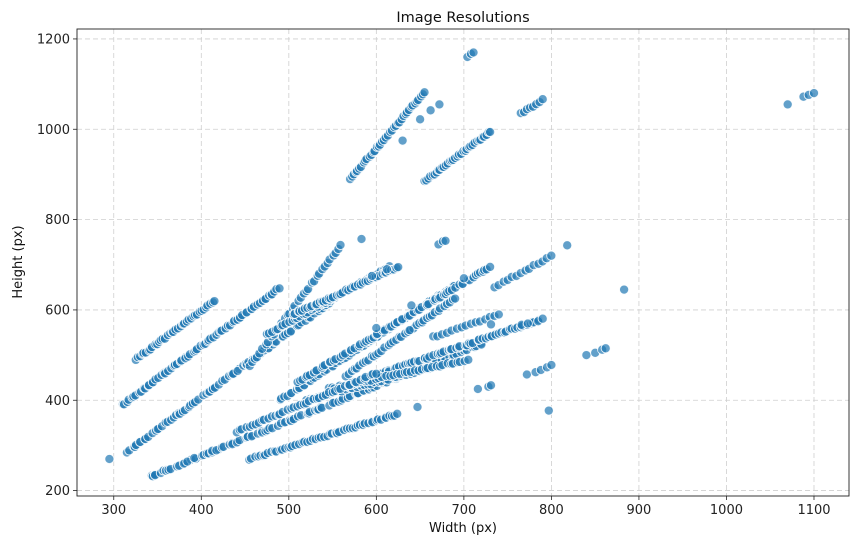  Describe the element at coordinates (463, 510) in the screenshot. I see `x-tick-label: 700` at that location.